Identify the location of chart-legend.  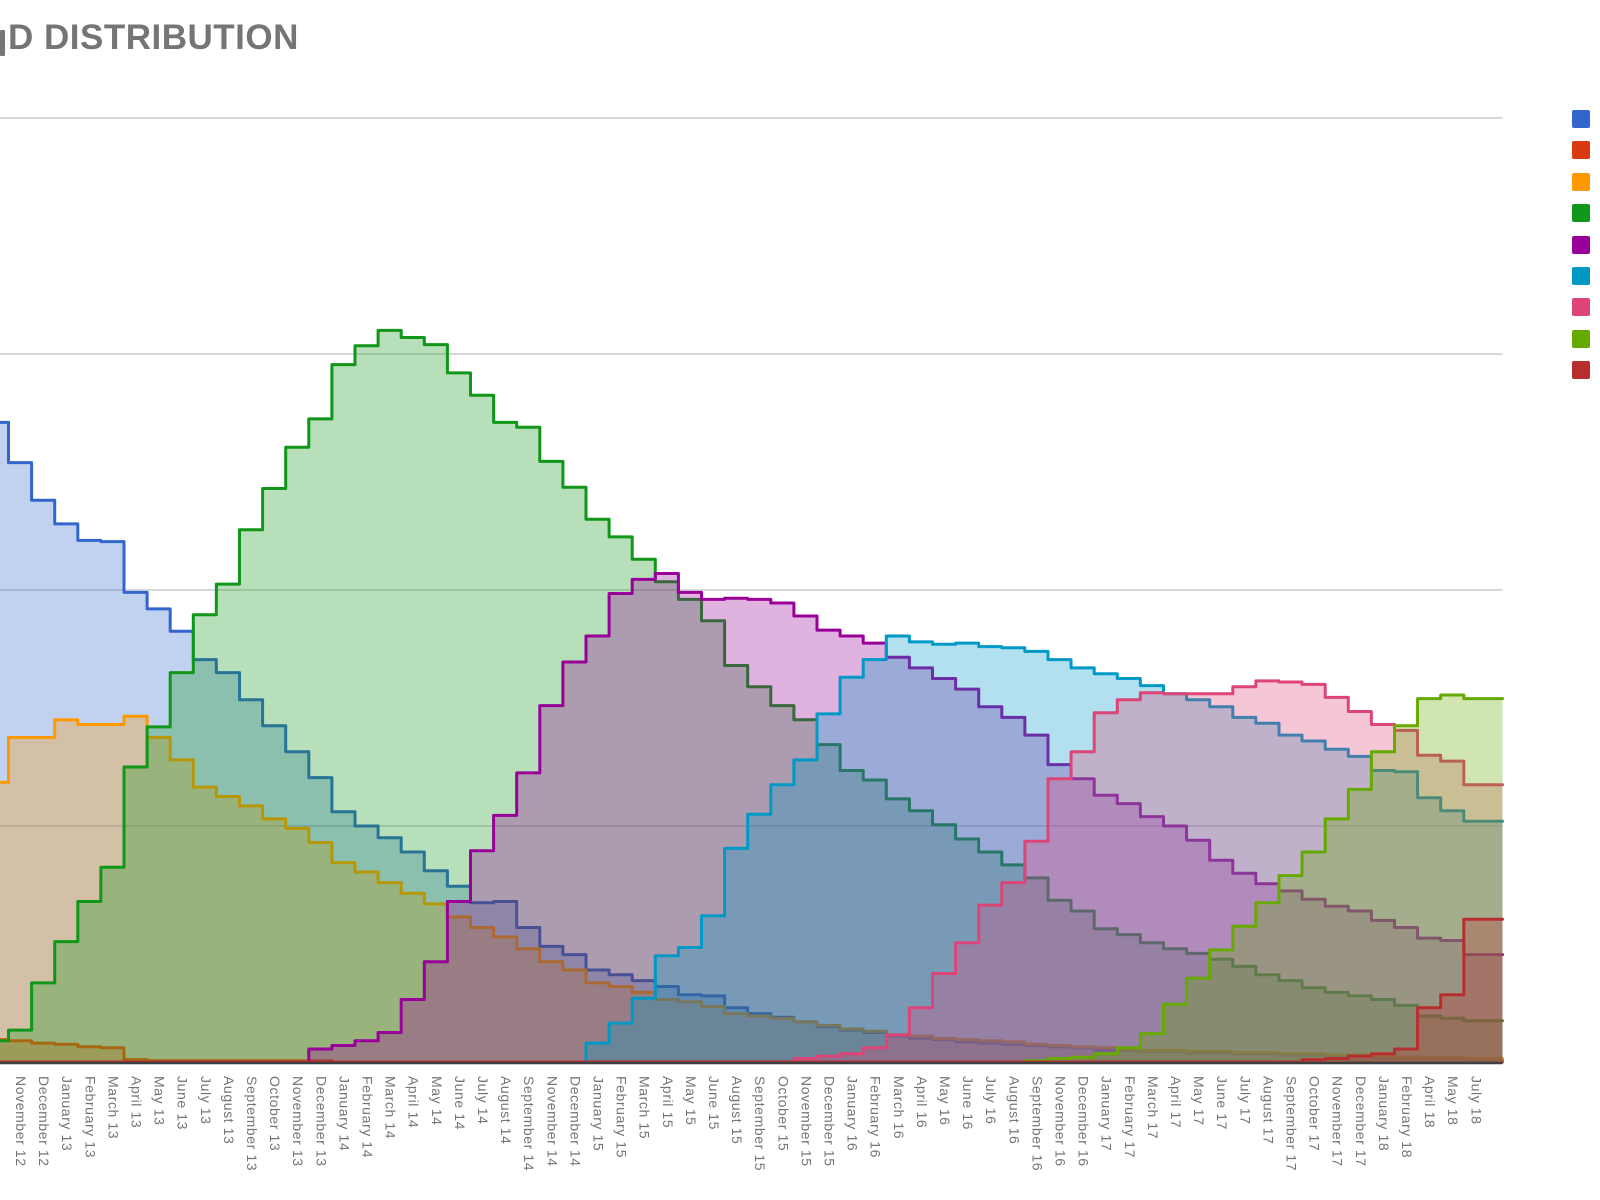
(1586, 600).